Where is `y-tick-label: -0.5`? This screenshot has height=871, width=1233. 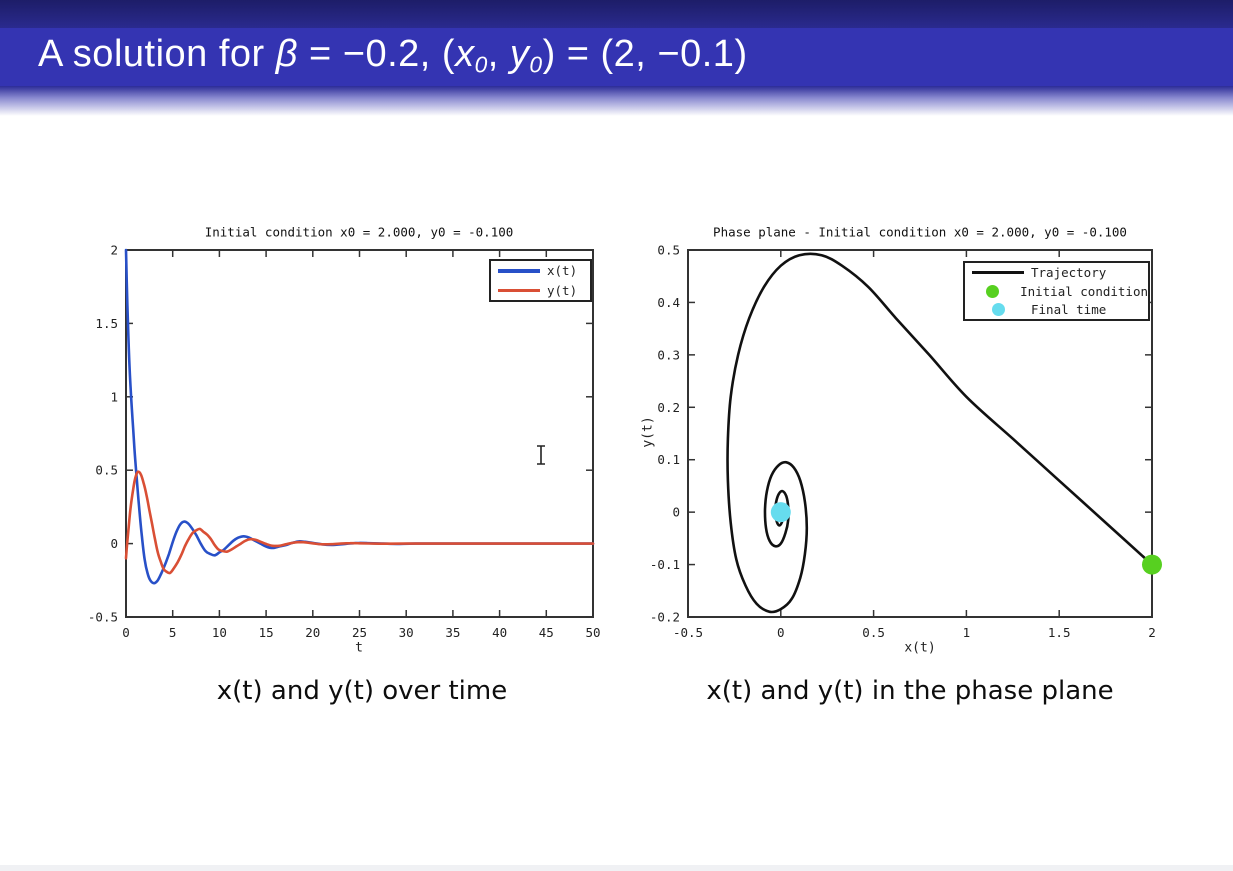
y-tick-label: -0.5 is located at coordinates (103, 617).